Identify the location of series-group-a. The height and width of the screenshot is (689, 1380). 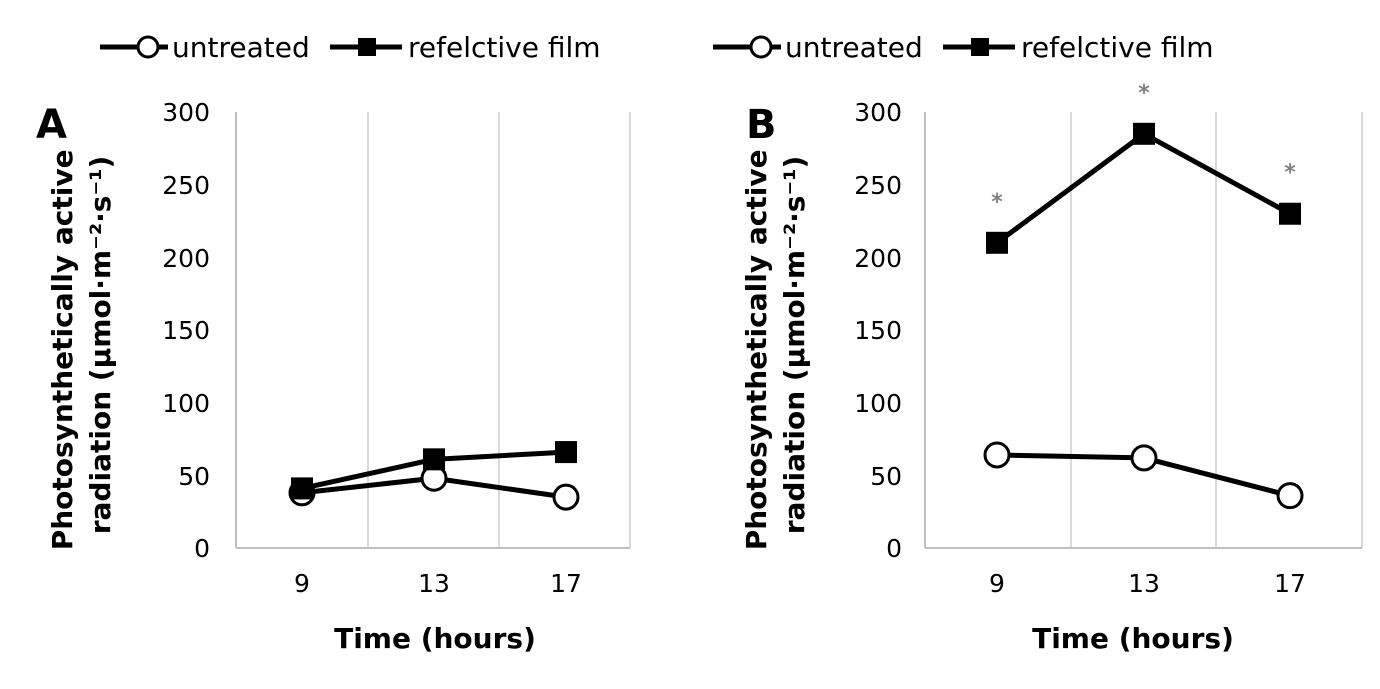
(434, 476).